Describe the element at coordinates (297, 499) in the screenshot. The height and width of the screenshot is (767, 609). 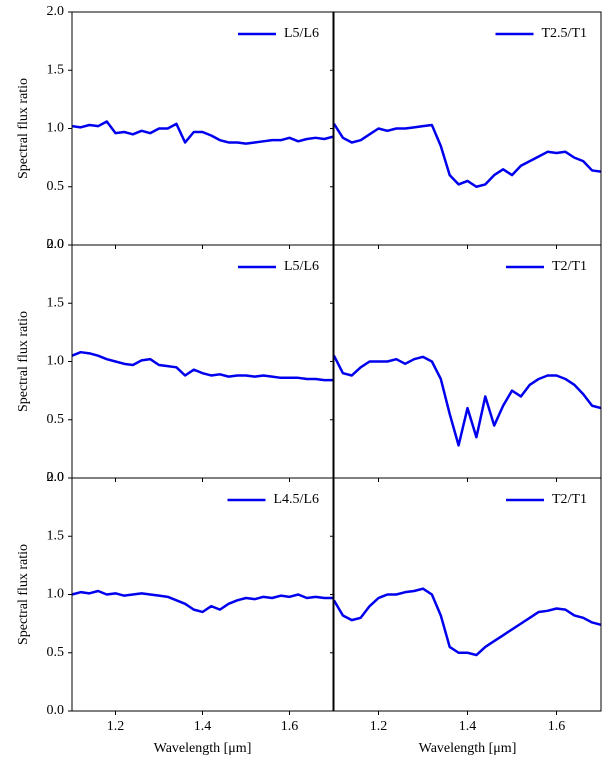
I see `legend-label: L4.5/L6` at that location.